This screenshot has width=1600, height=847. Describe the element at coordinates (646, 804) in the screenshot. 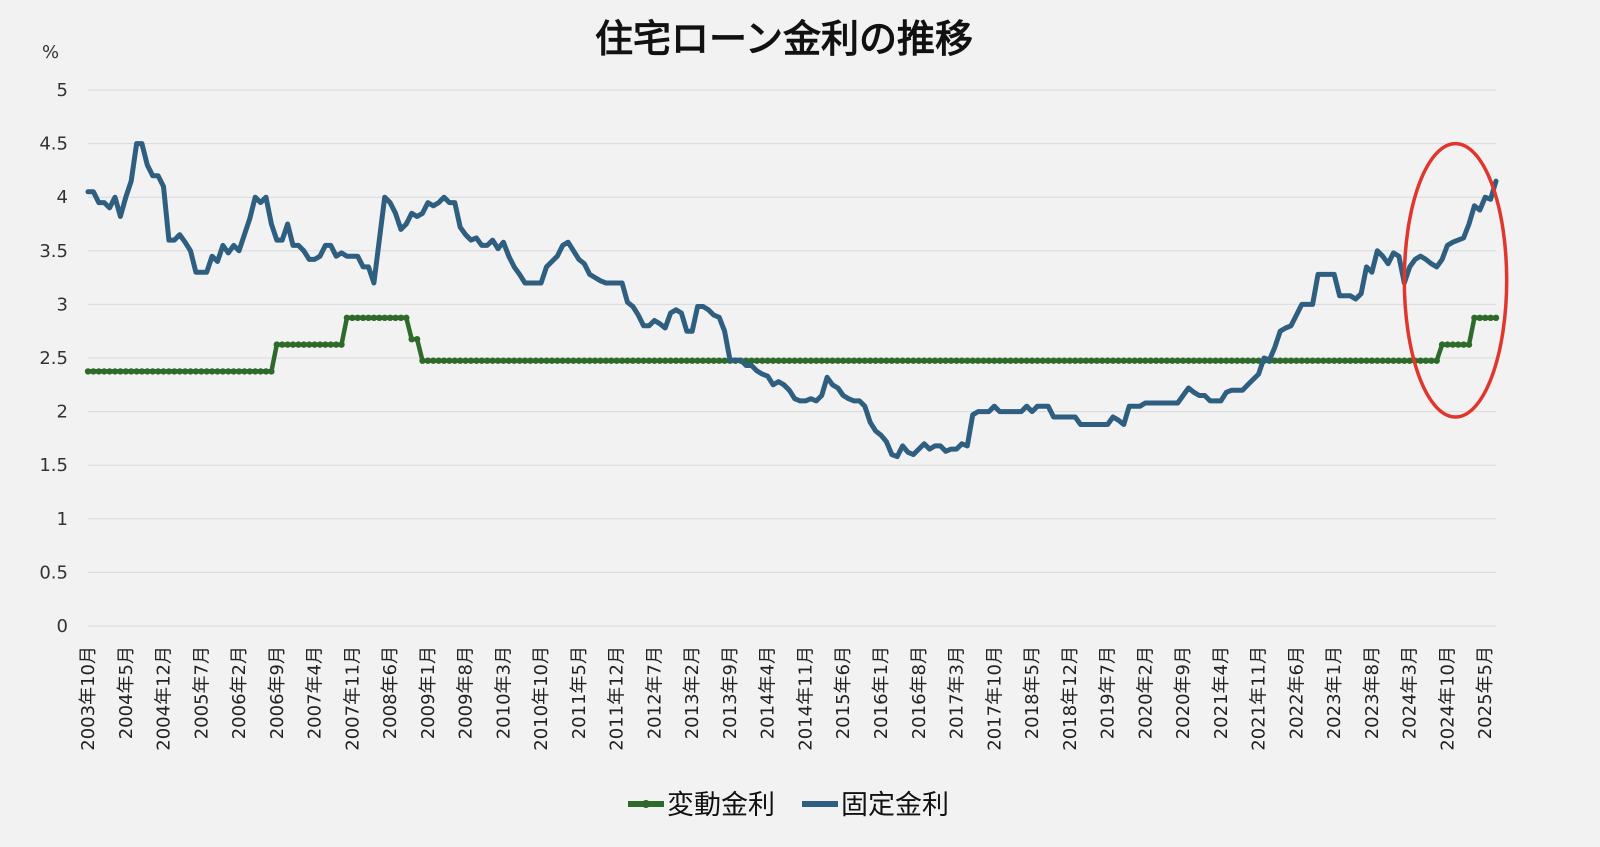

I see `legend-marker-variable-rate` at that location.